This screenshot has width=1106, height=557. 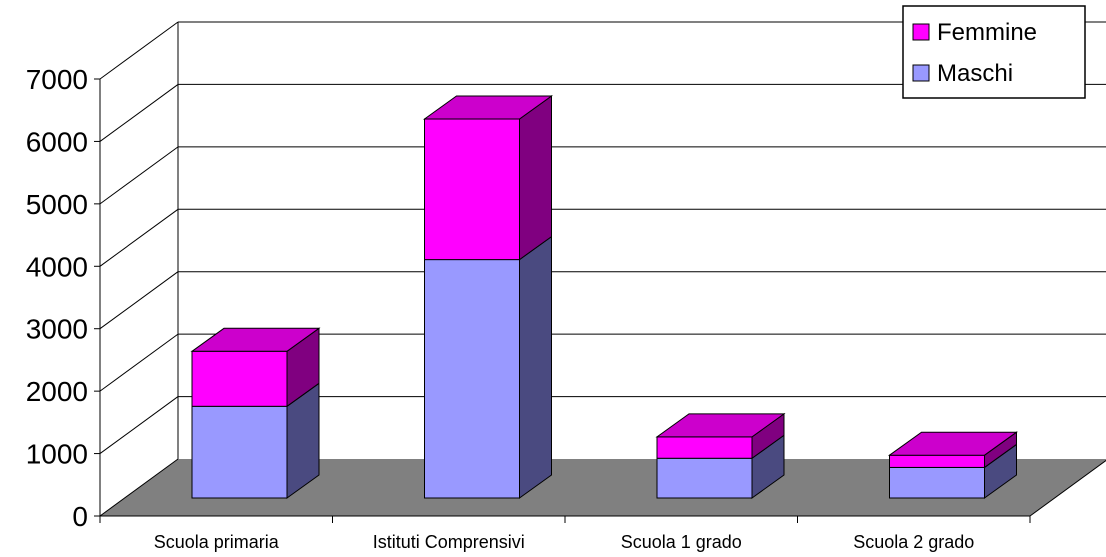 What do you see at coordinates (217, 542) in the screenshot?
I see `x-tick-label: Scuola primaria` at bounding box center [217, 542].